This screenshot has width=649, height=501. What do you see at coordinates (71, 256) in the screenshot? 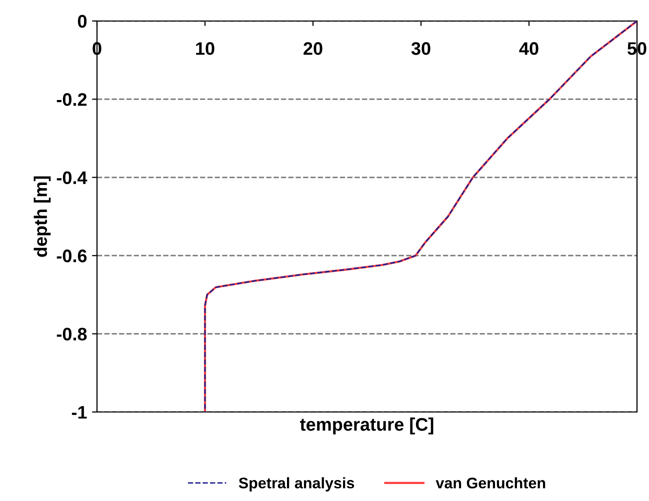
I see `y-tick-label: -0.6` at bounding box center [71, 256].